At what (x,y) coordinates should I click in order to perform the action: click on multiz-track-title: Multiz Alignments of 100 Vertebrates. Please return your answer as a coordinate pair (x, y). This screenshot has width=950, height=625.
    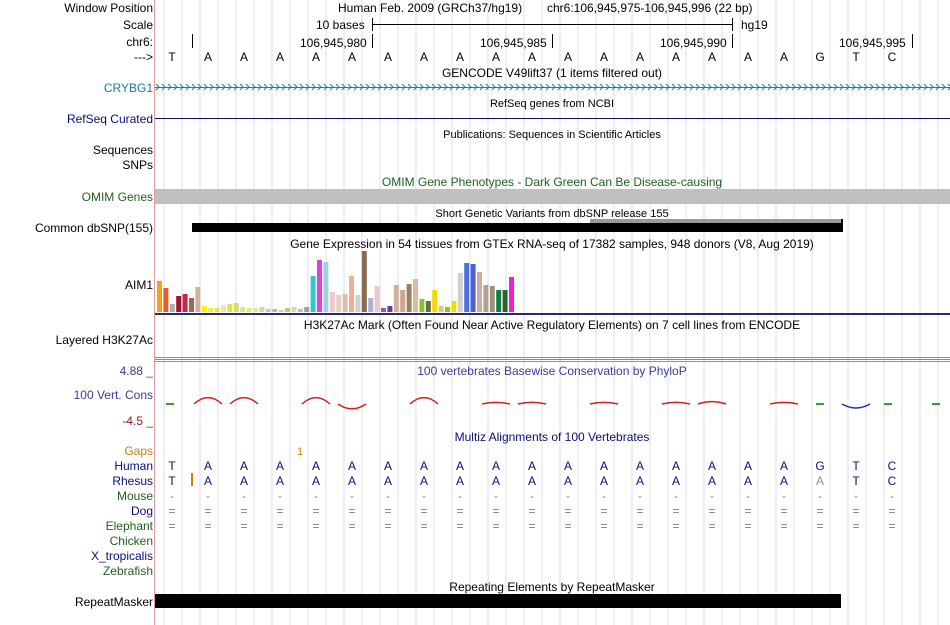
    Looking at the image, I should click on (552, 437).